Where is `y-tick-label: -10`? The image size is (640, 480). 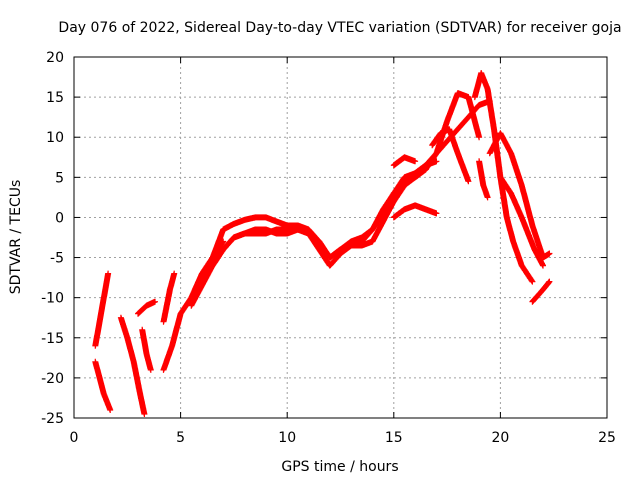 y-tick-label: -10 is located at coordinates (52, 299).